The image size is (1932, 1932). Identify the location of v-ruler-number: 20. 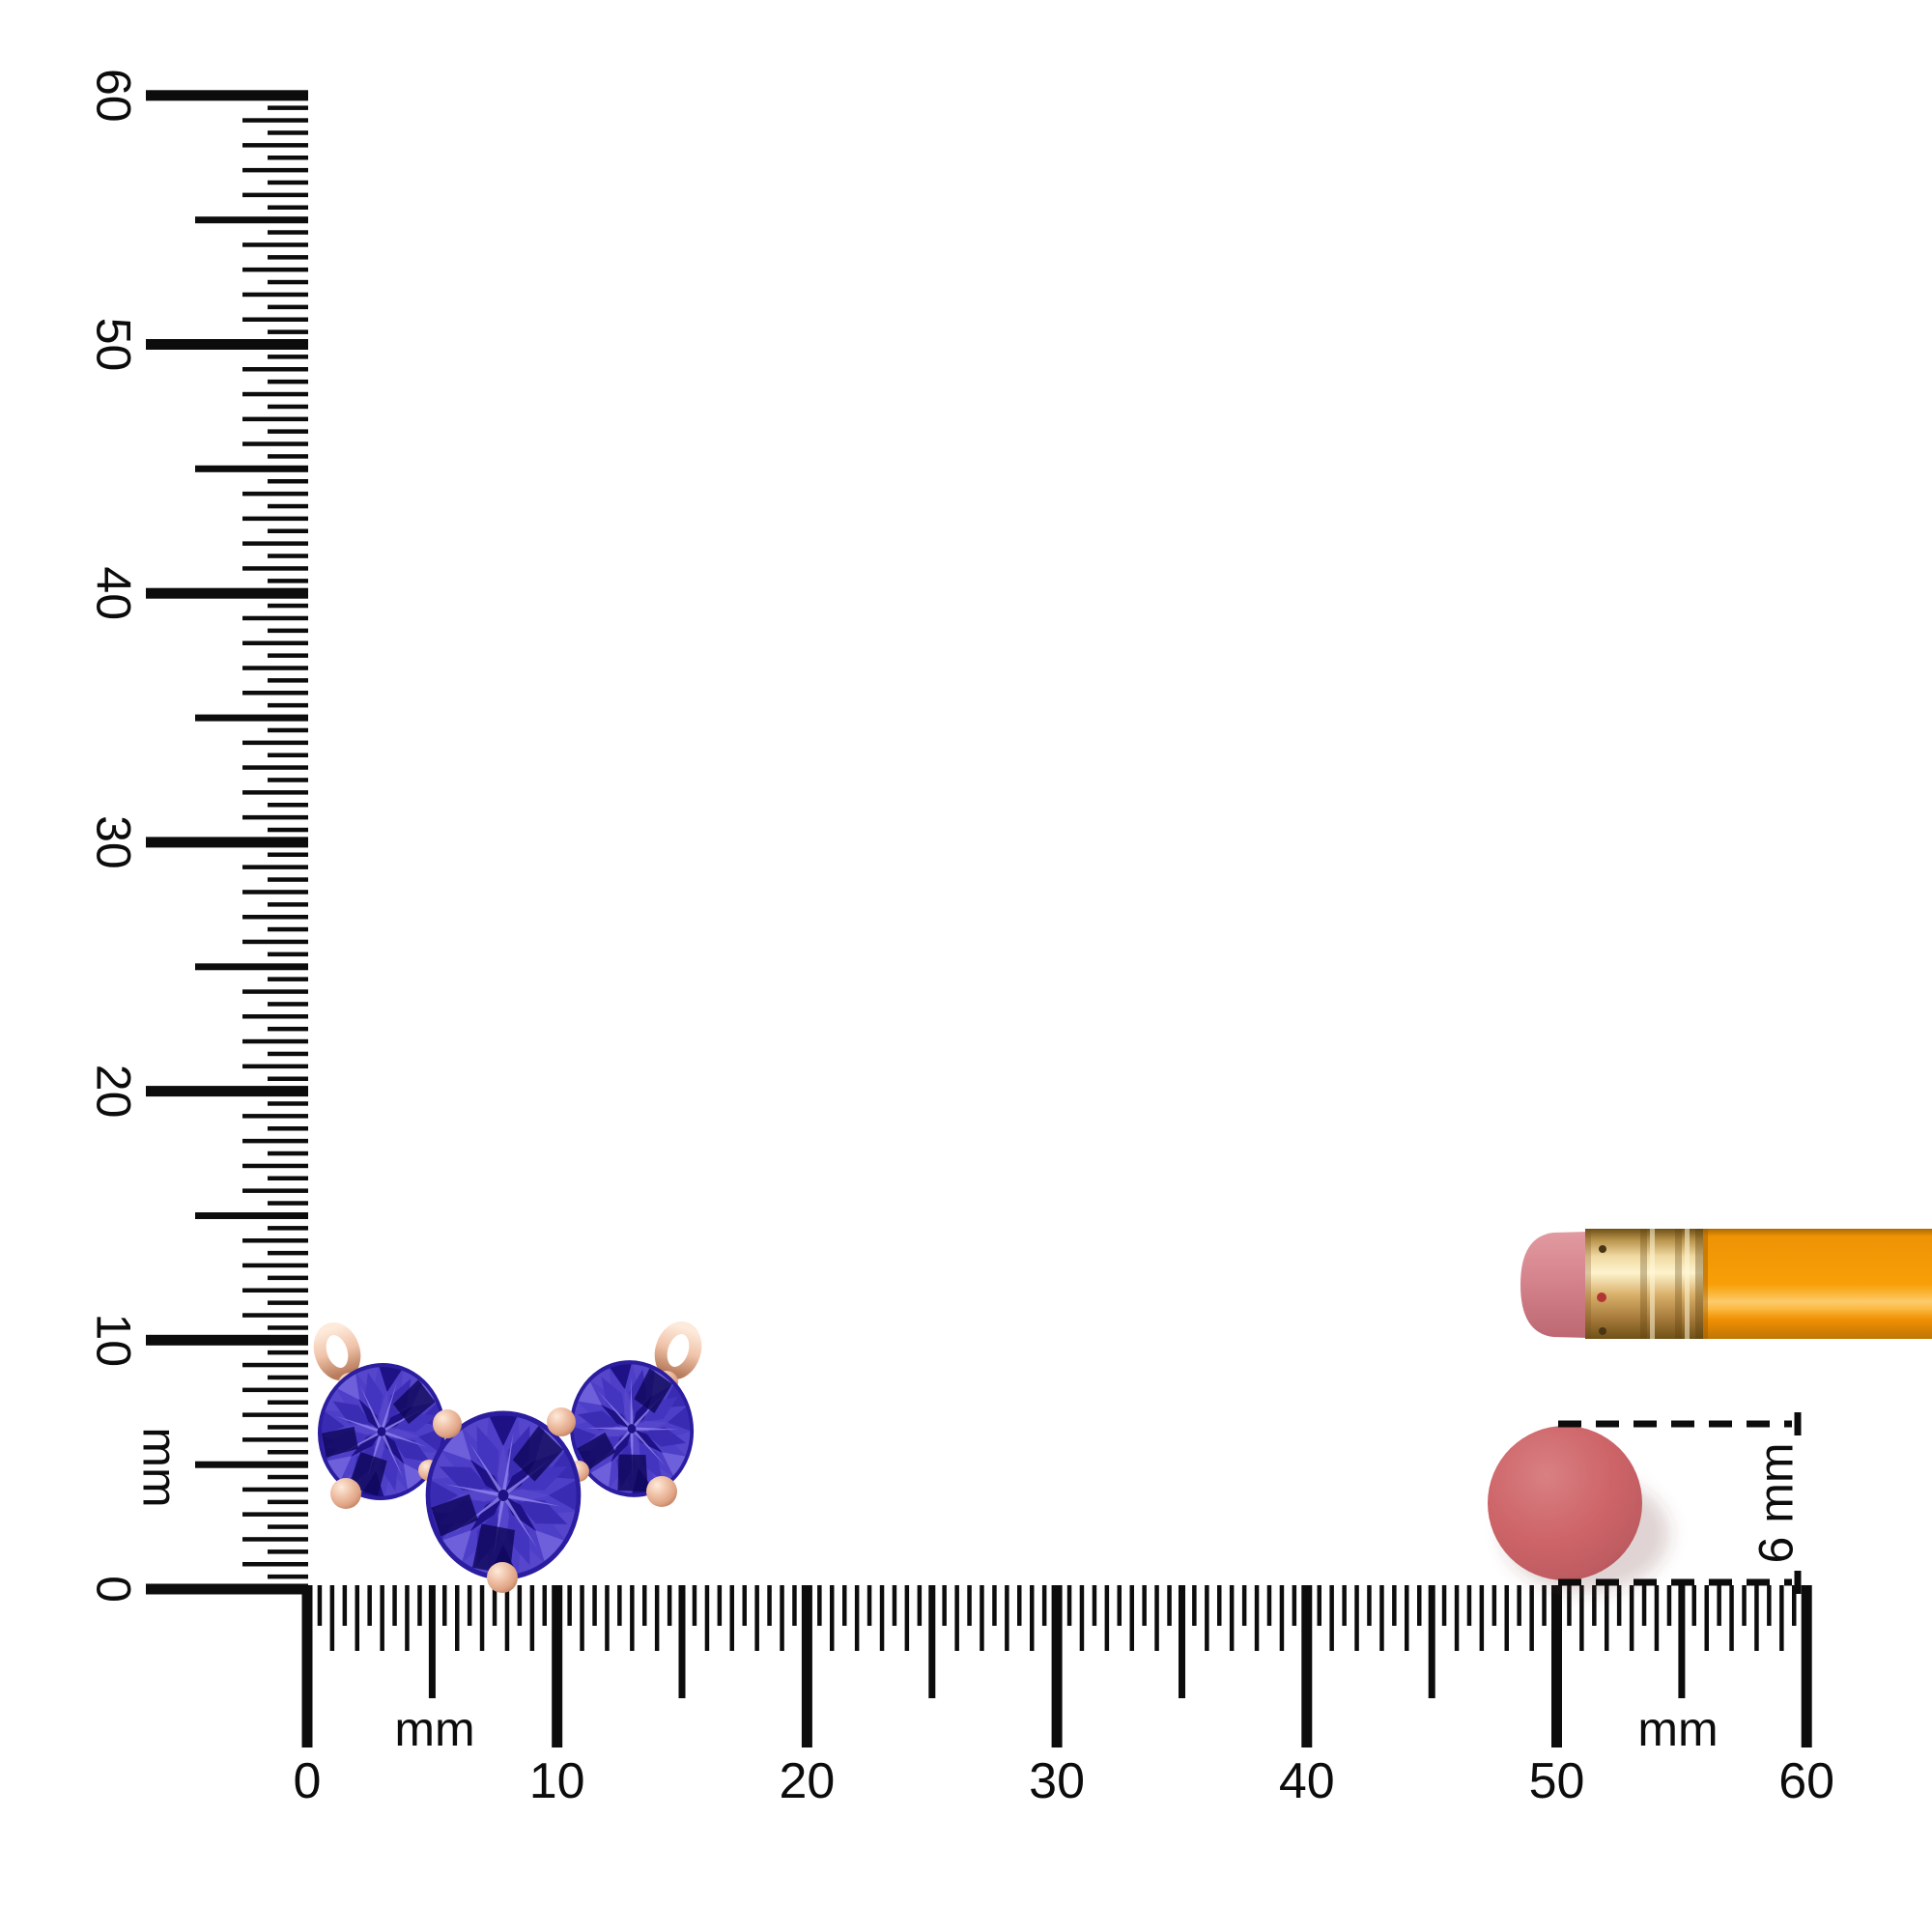
(114, 1092).